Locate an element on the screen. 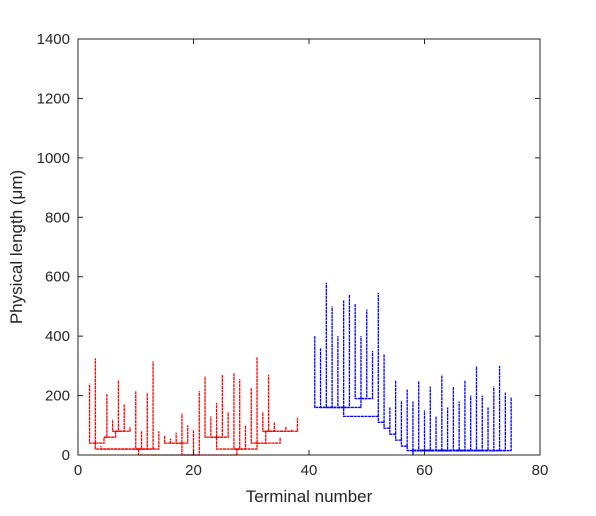 This screenshot has height=516, width=596. x-tick-label: 40 is located at coordinates (309, 470).